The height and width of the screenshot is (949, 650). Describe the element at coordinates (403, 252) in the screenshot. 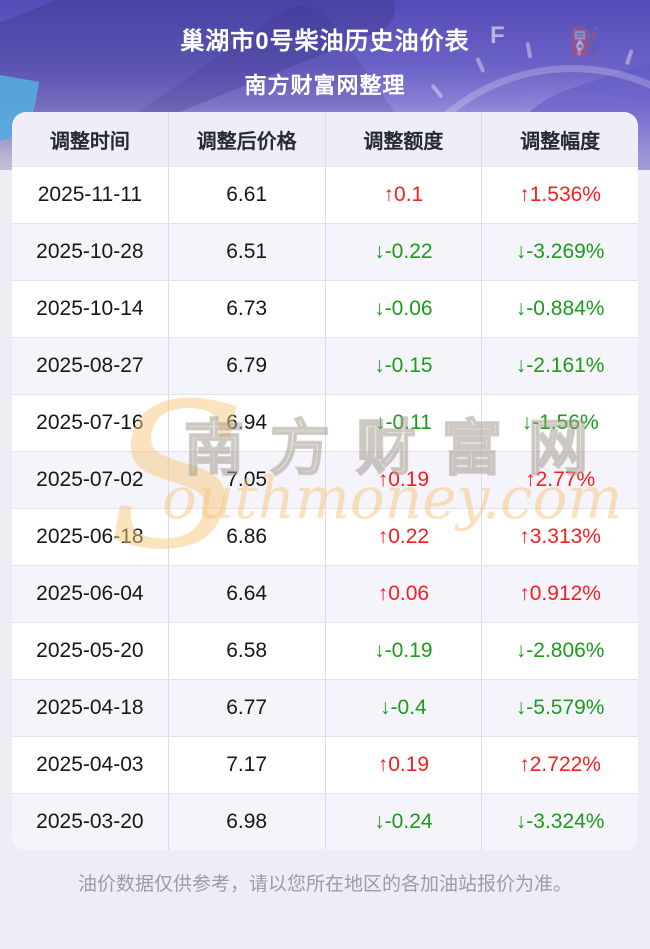

I see `cell-change: ↓-0.22` at that location.